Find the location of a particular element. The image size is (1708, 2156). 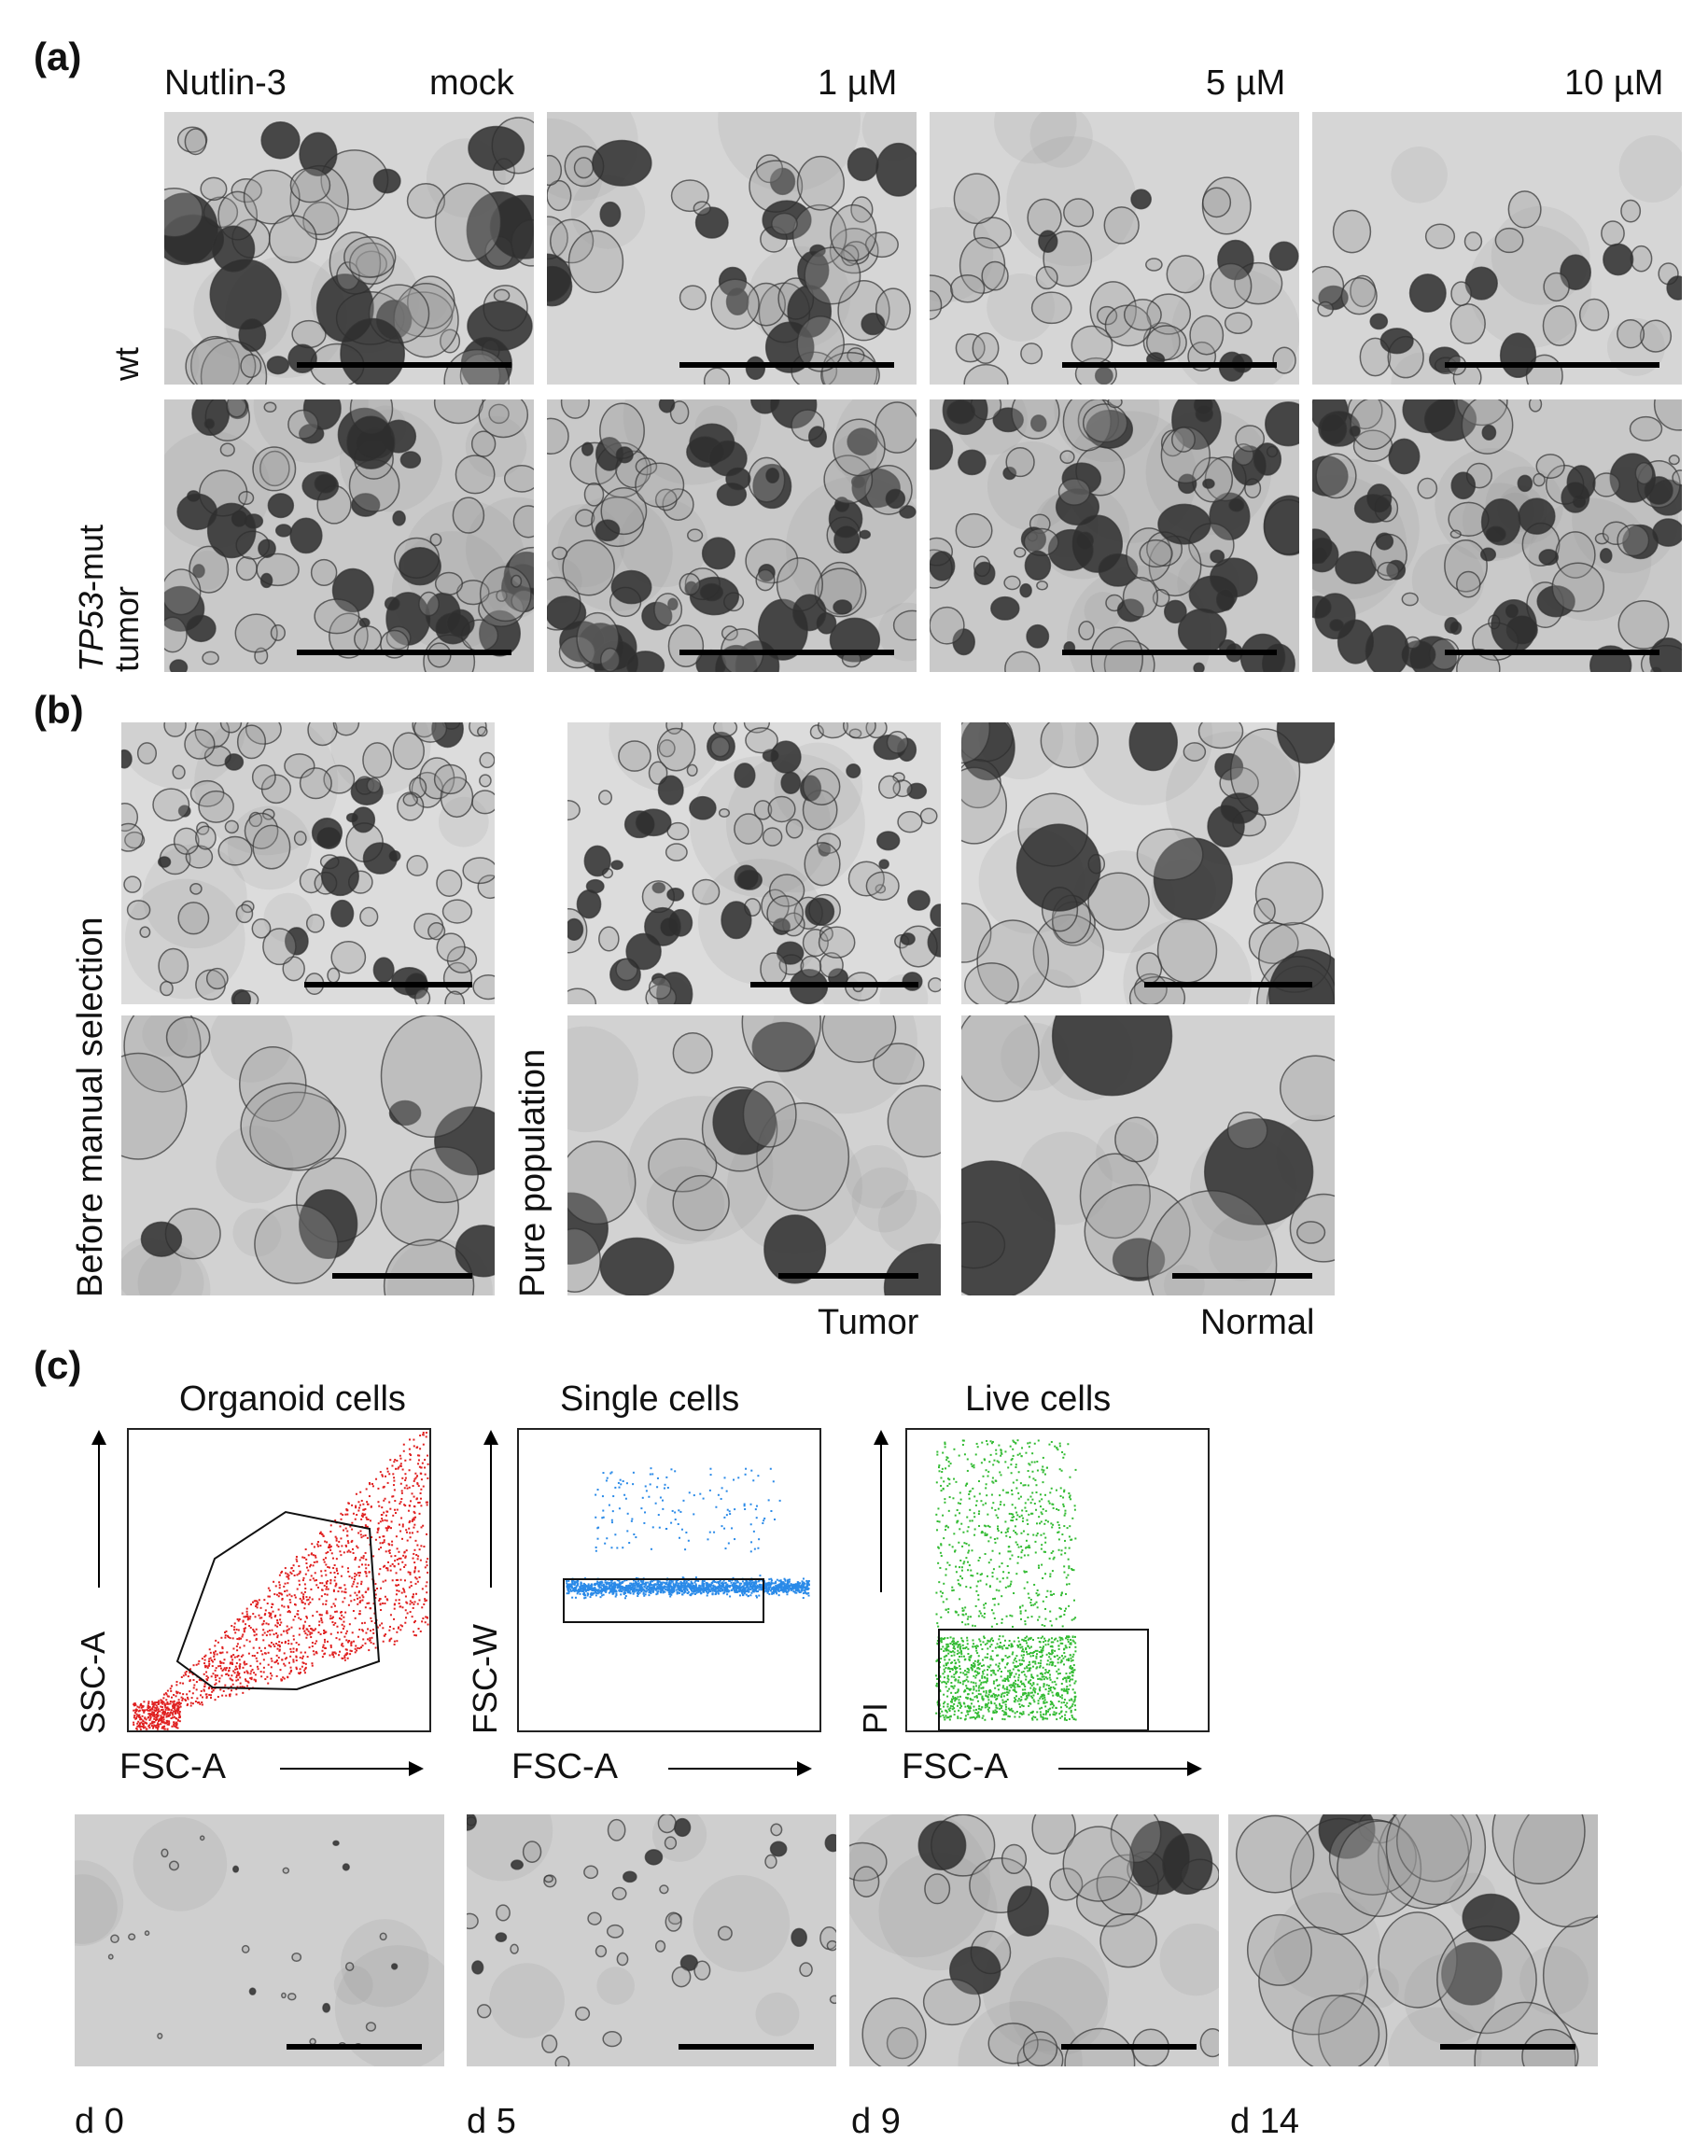

tumor-label: Tumor is located at coordinates (868, 1322).